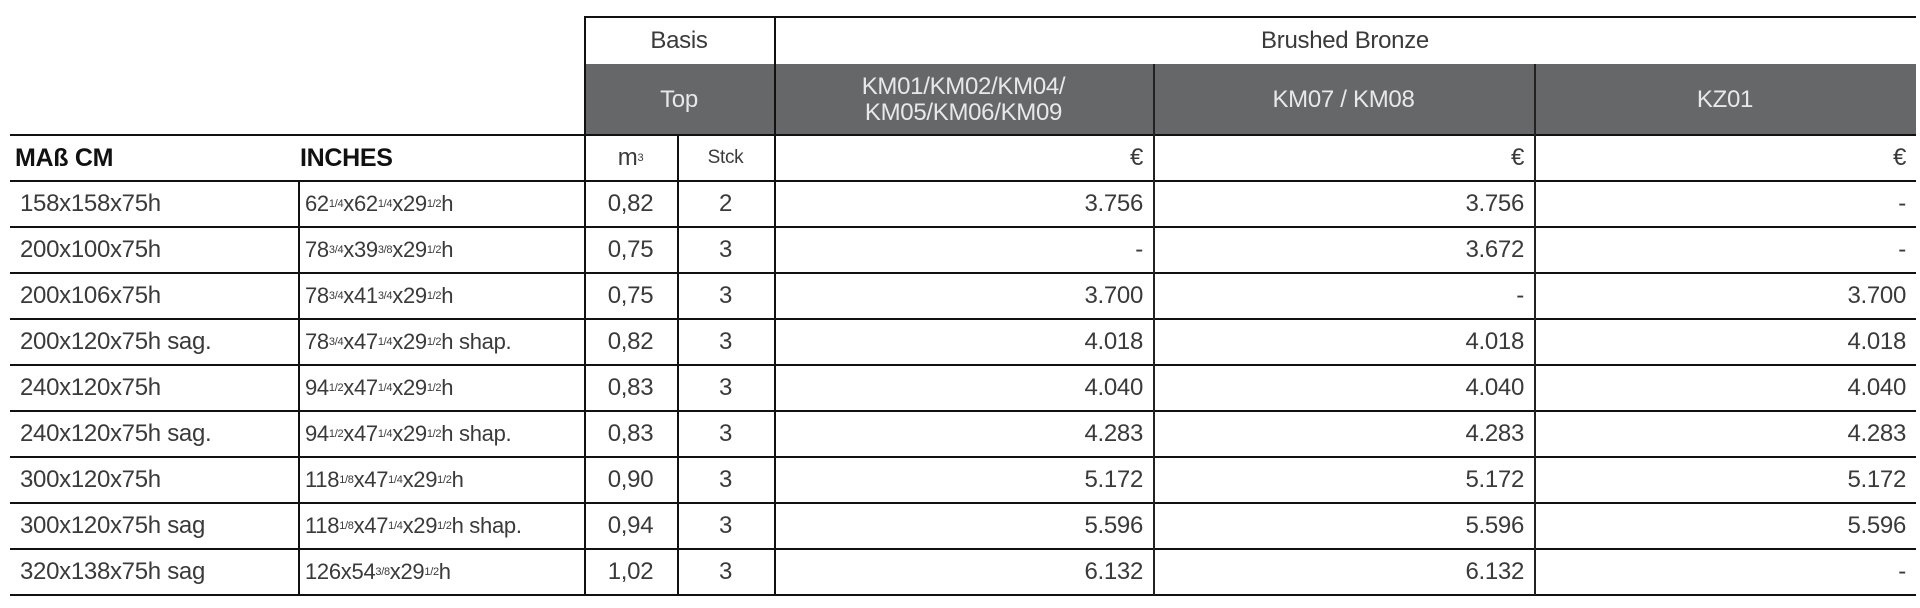 The image size is (1920, 608). Describe the element at coordinates (112, 525) in the screenshot. I see `cell-cm: 300x120x75h sag` at that location.